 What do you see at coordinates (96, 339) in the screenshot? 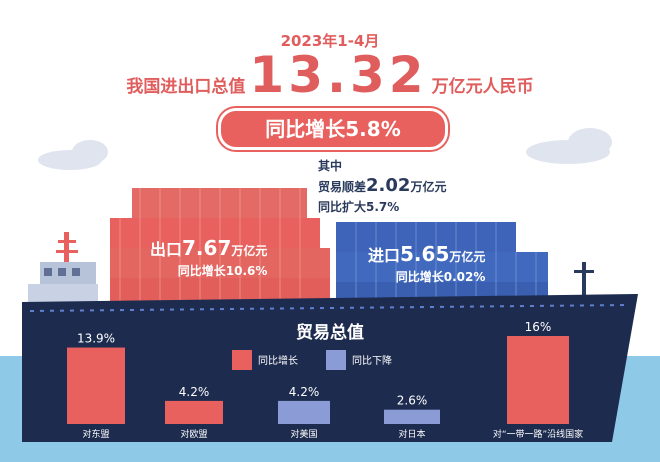
I see `bar-value-label-1: 13.9%` at bounding box center [96, 339].